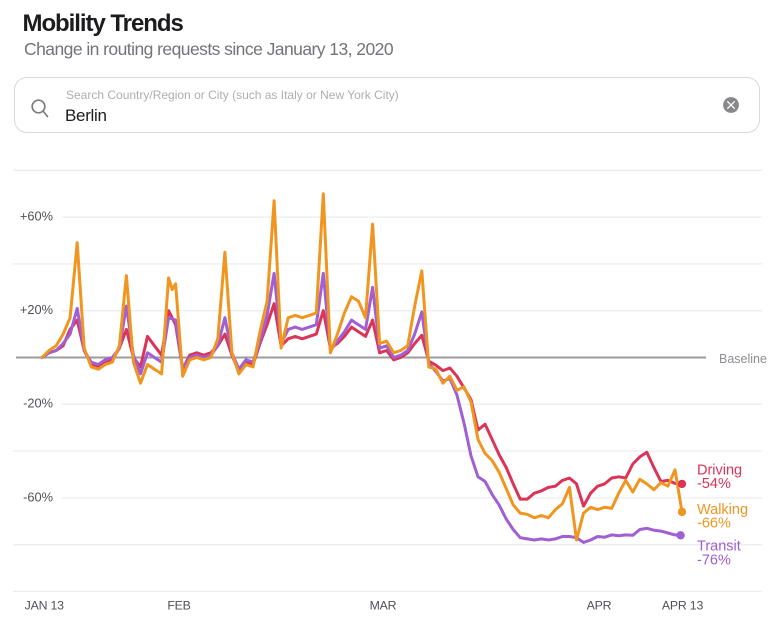 The image size is (776, 626). I want to click on svg-text: -54%, so click(714, 484).